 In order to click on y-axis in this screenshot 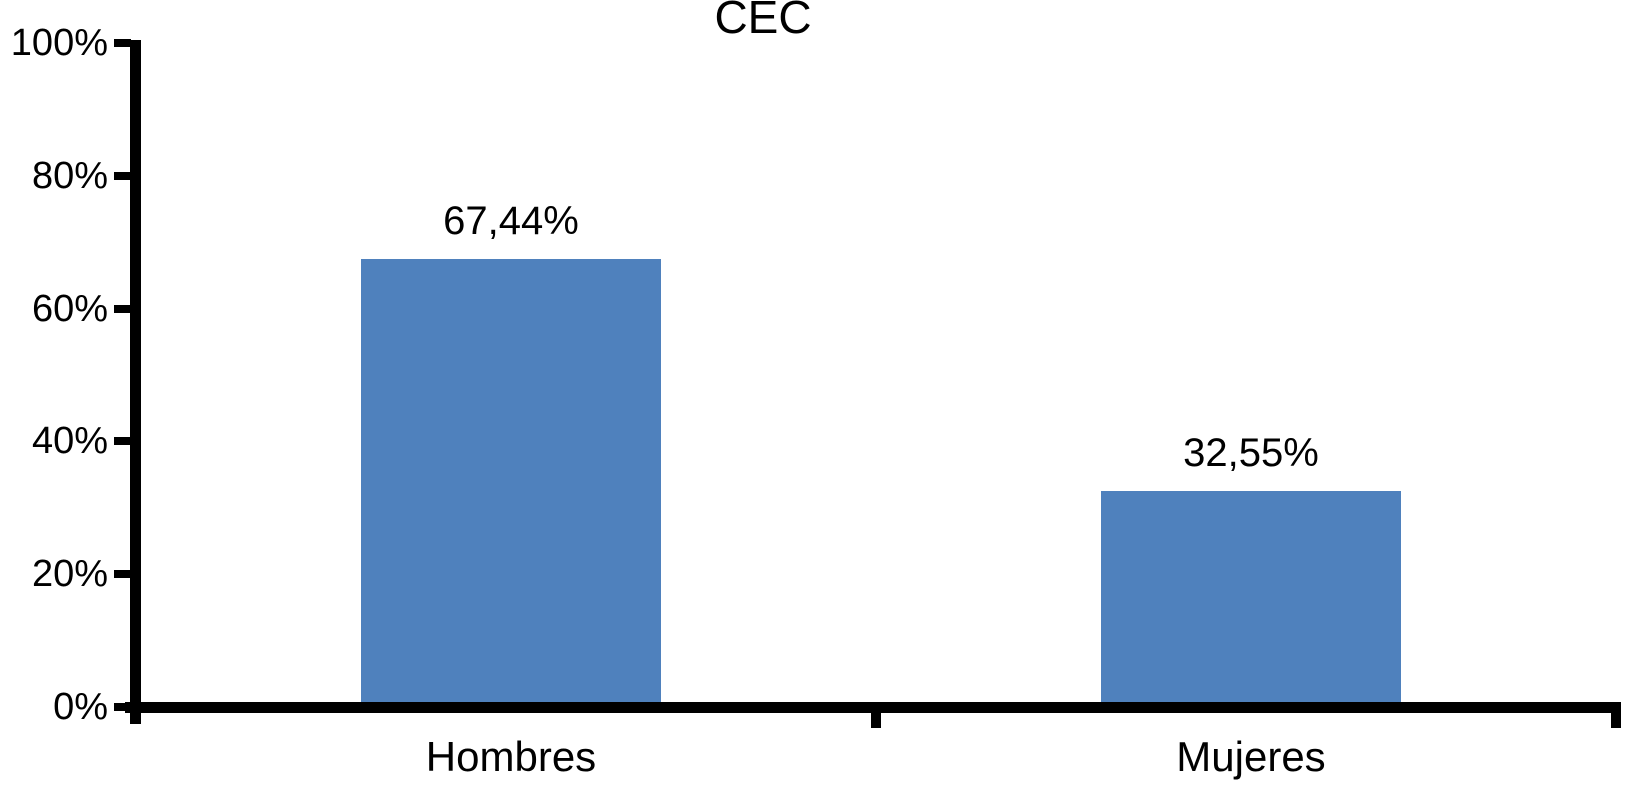, I will do `click(135, 382)`.